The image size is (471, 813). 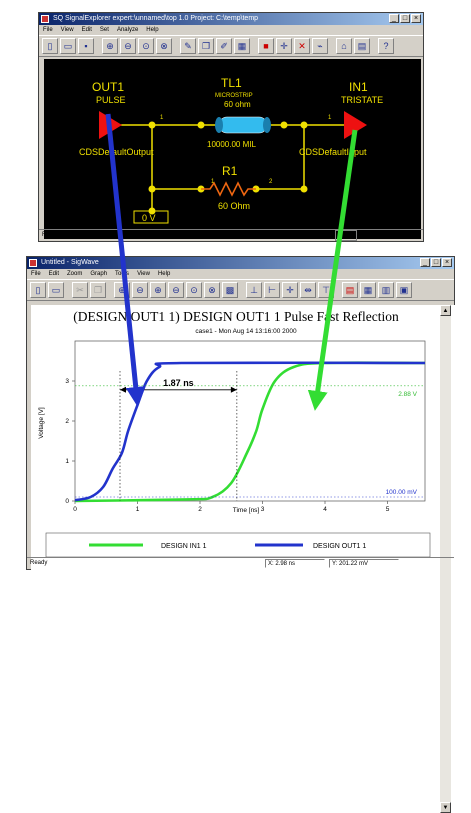 I want to click on waveform-title-bar: Untitled - SigWave _ □ ×, so click(x=240, y=263).